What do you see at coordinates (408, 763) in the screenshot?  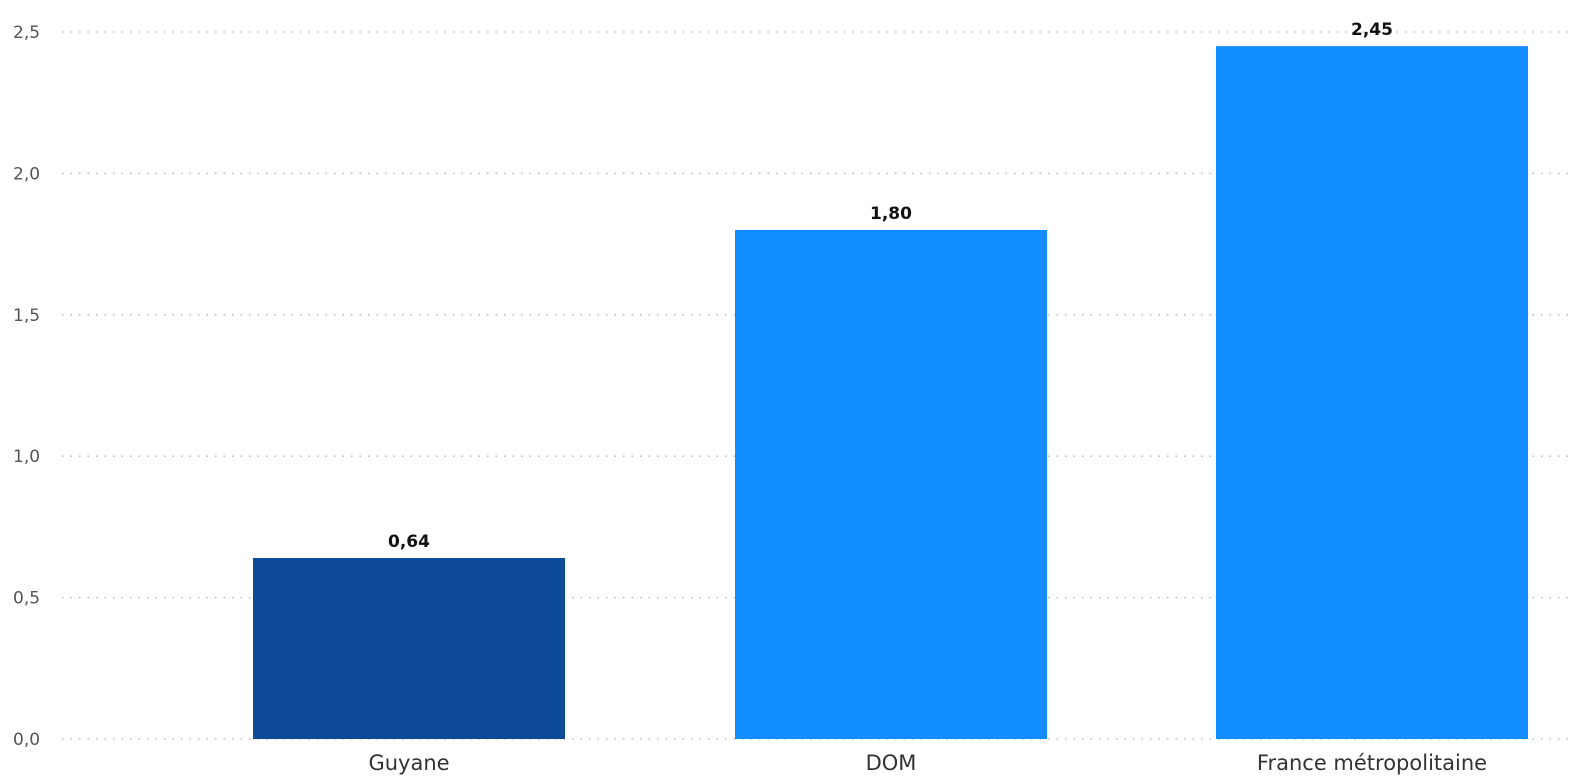 I see `x-tick-label: Guyane` at bounding box center [408, 763].